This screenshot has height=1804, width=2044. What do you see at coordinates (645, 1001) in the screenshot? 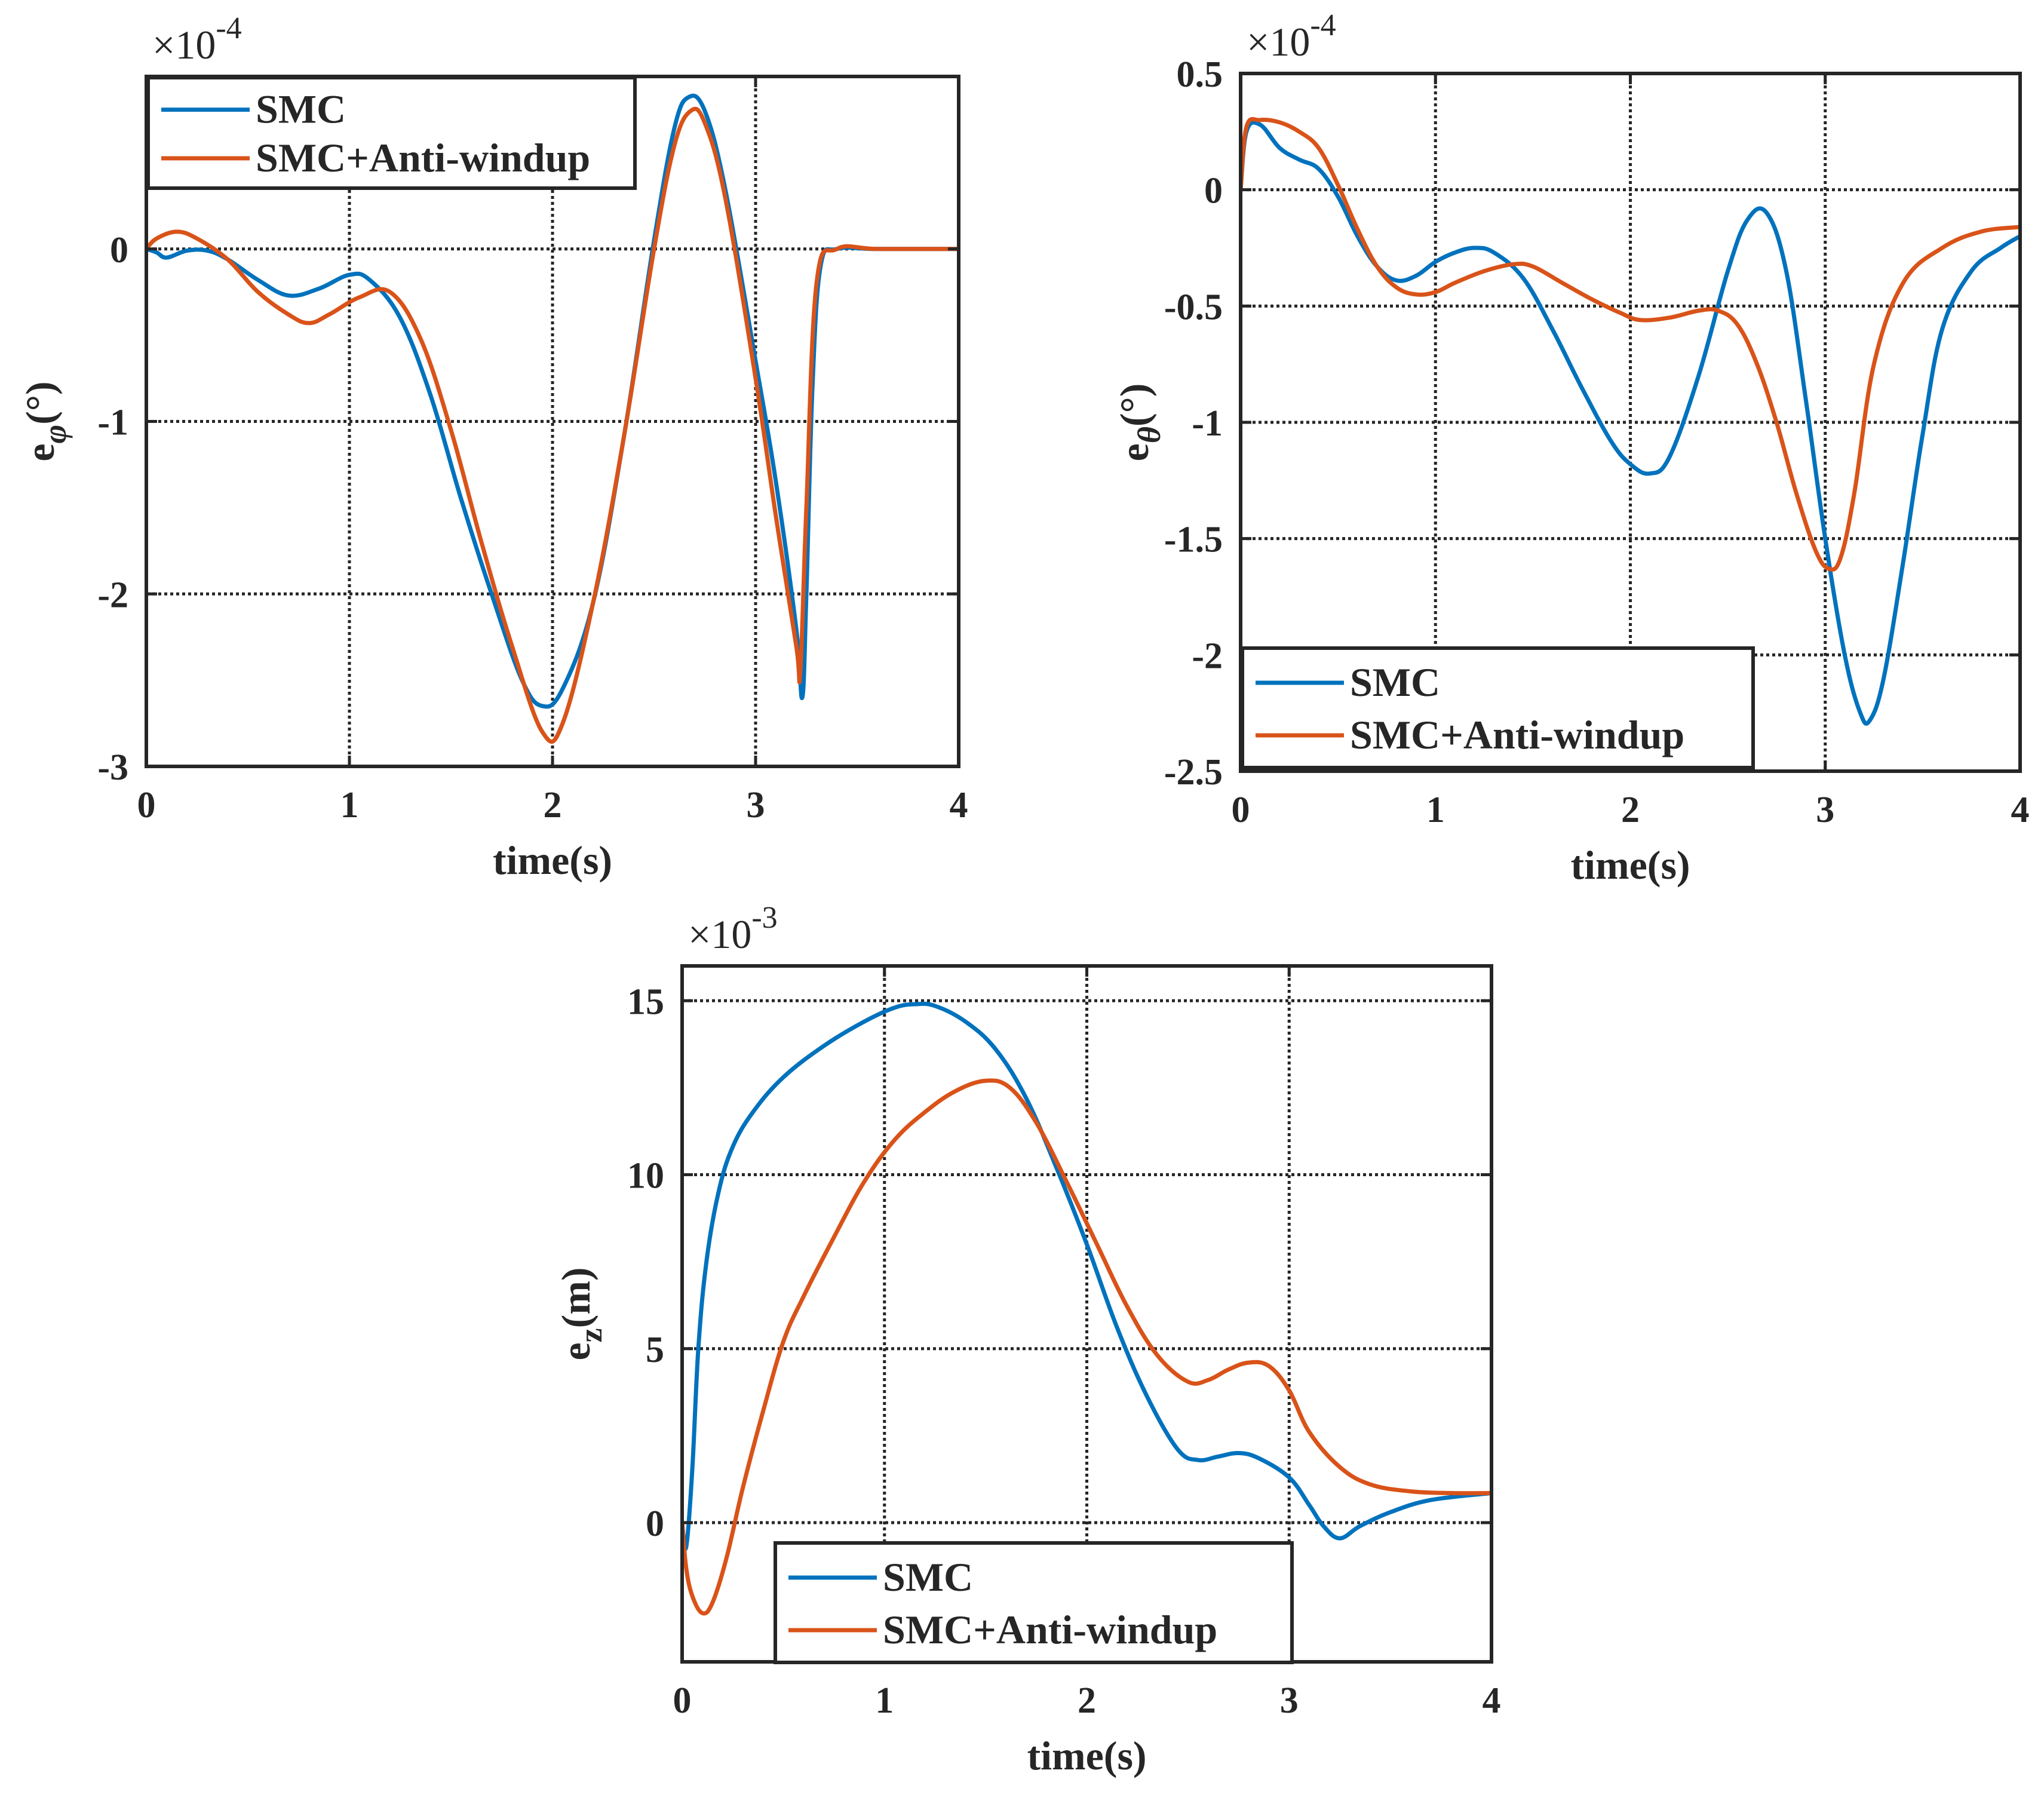
I see `y-tick-label: 15` at bounding box center [645, 1001].